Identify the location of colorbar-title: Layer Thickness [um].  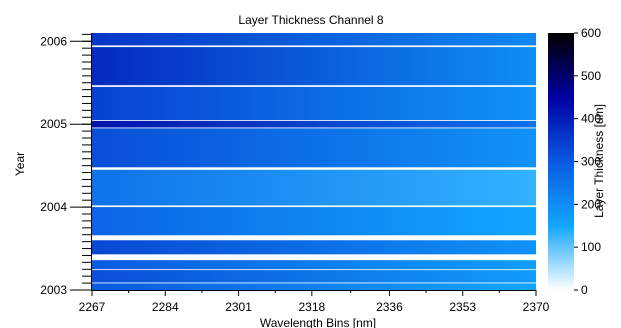
(599, 161).